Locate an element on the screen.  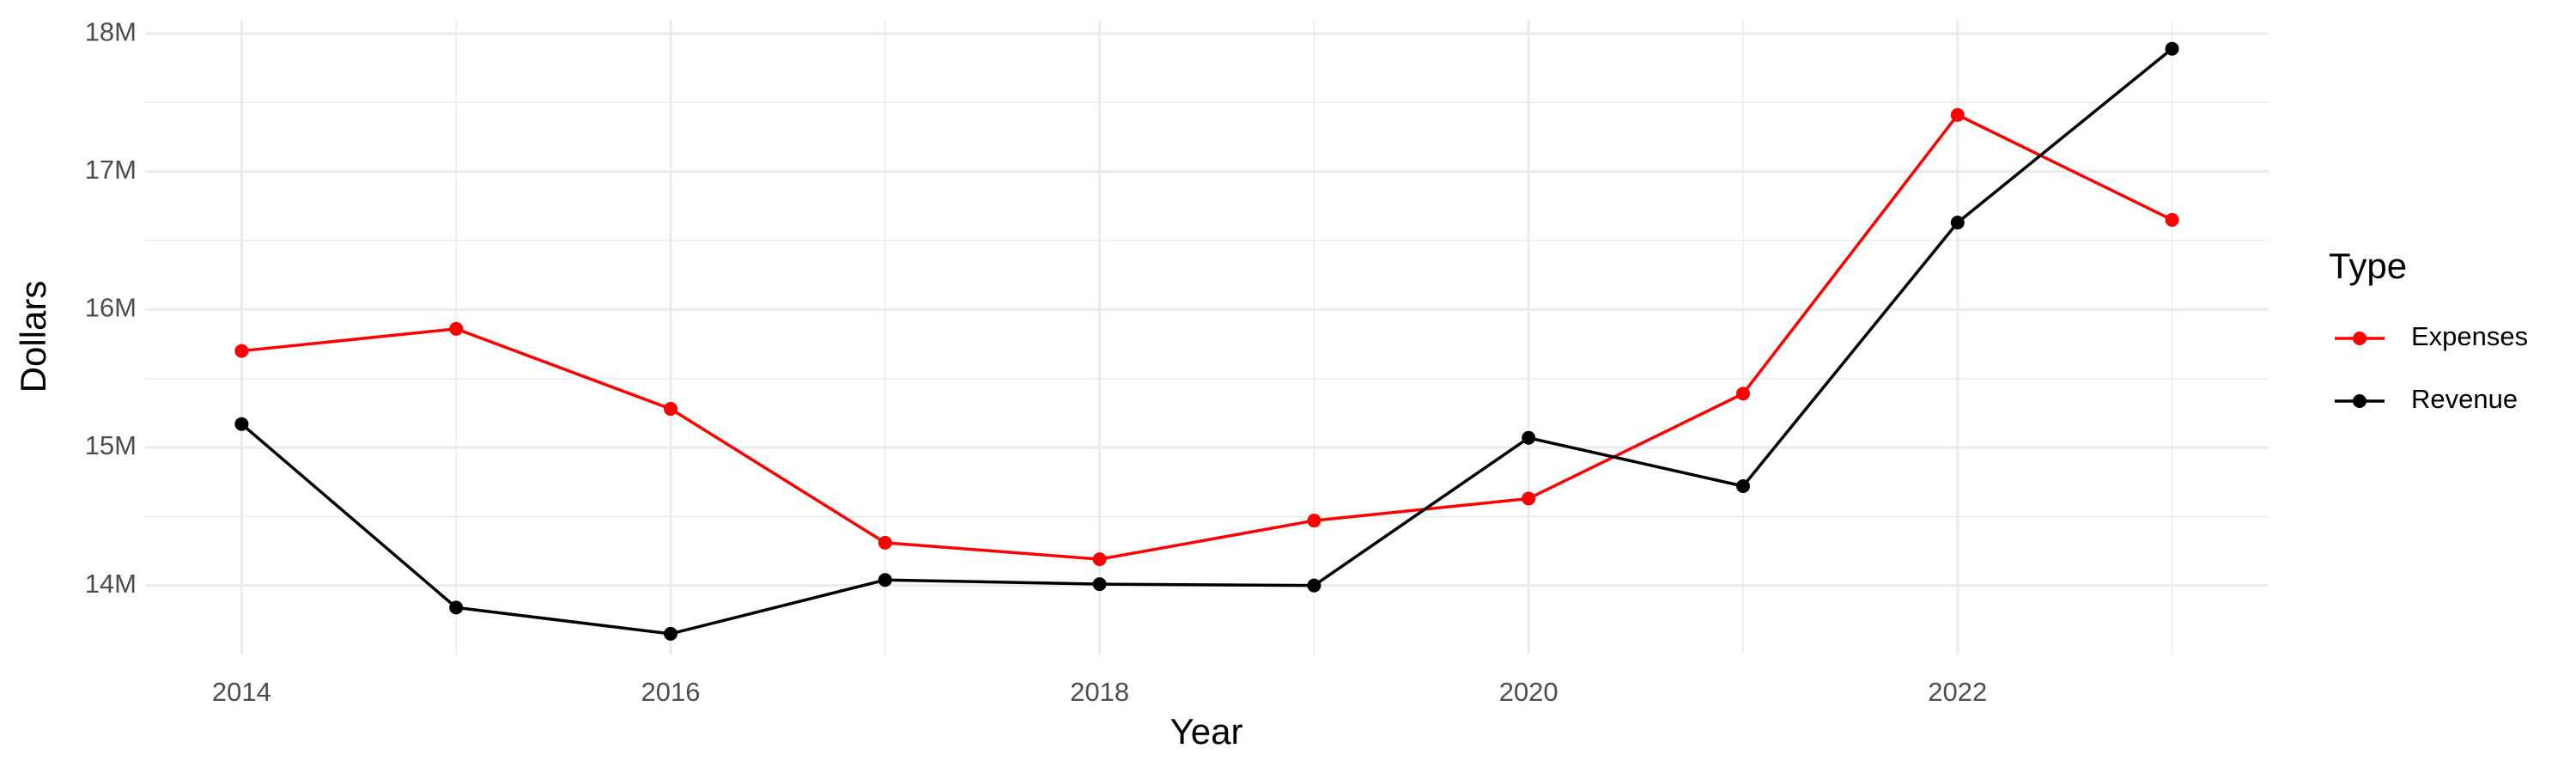
y-tick-label: 17M is located at coordinates (111, 170).